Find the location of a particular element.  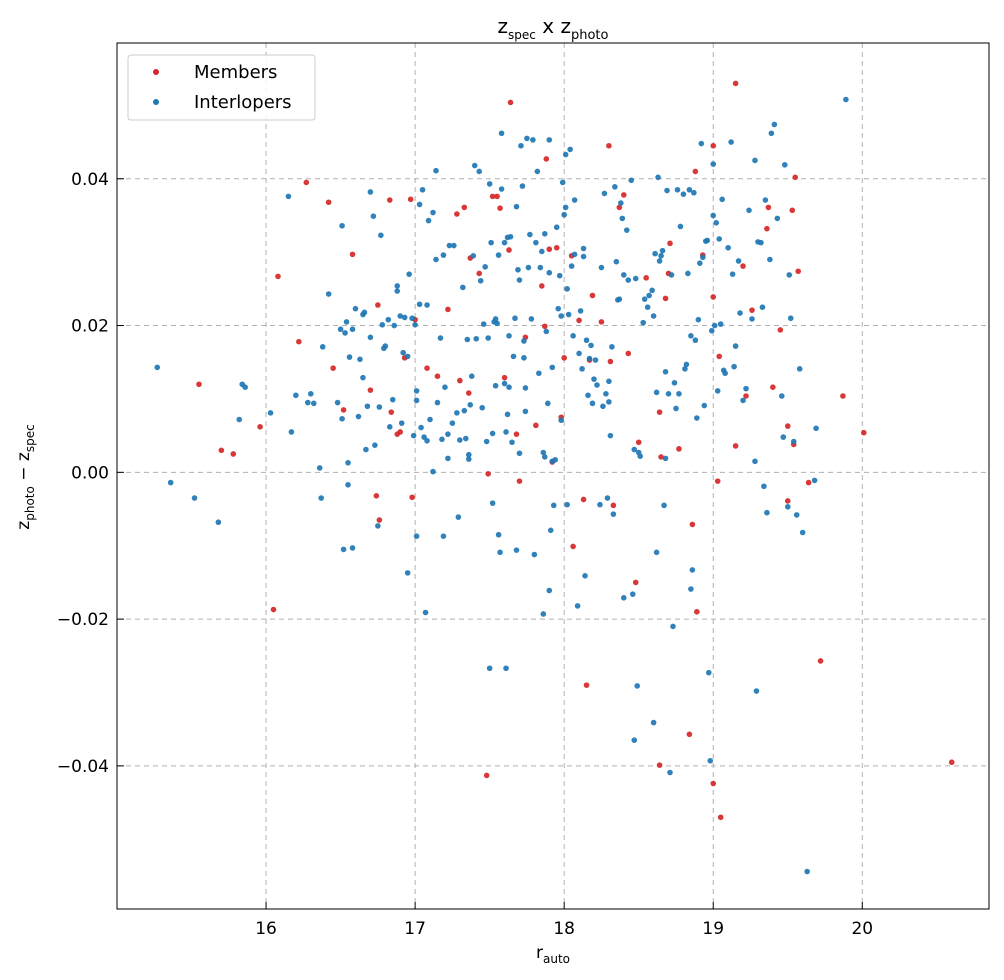

legend-box is located at coordinates (221, 87).